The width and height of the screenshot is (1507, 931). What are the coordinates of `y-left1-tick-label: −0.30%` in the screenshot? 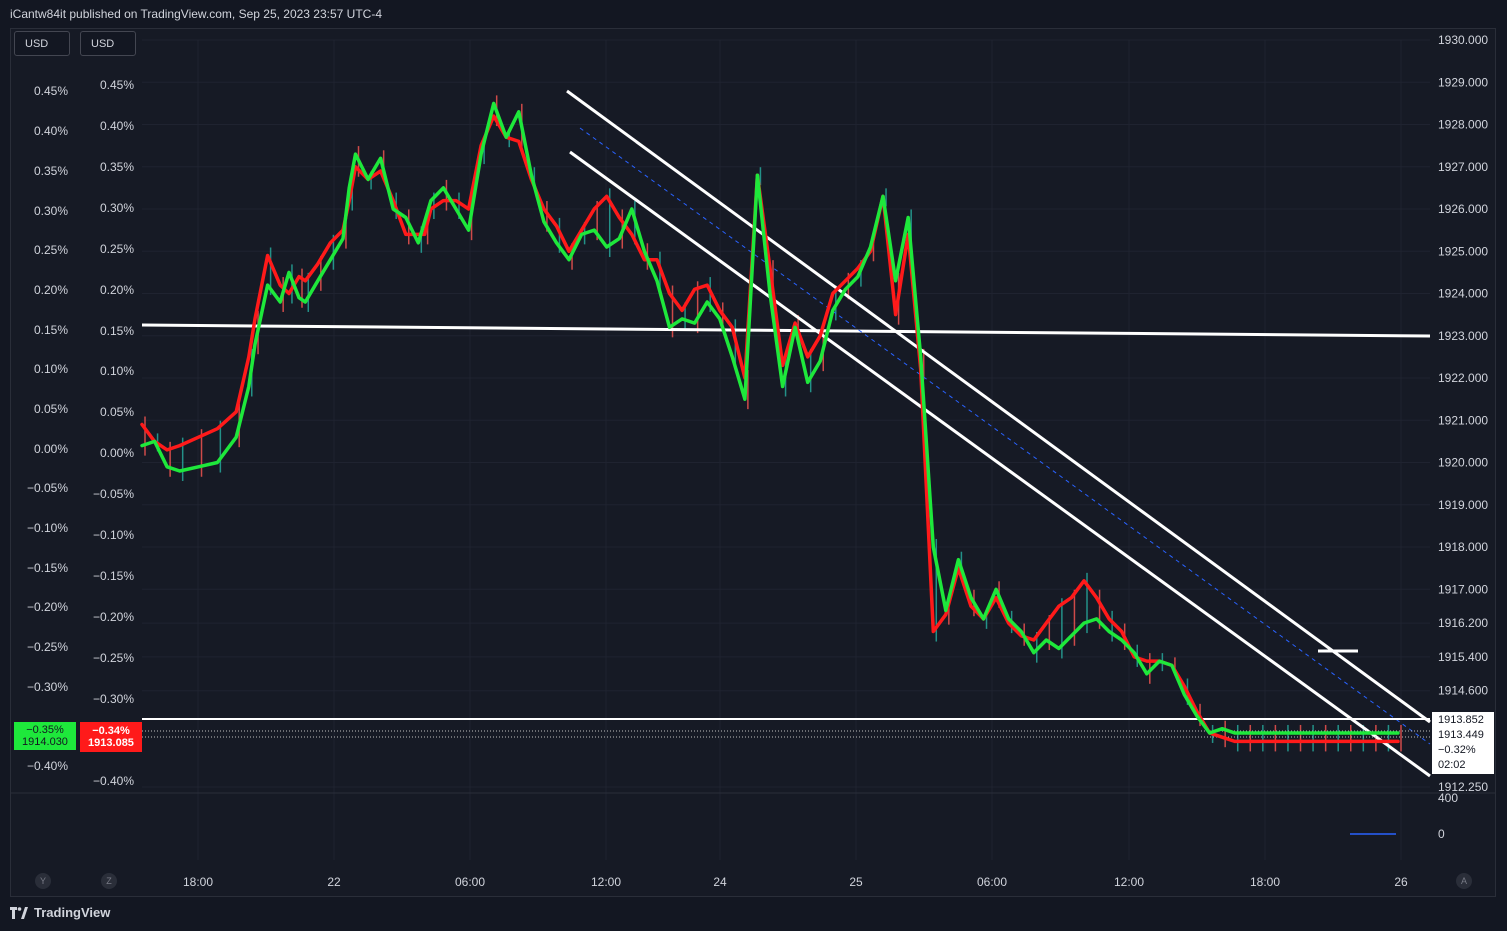 It's located at (47, 687).